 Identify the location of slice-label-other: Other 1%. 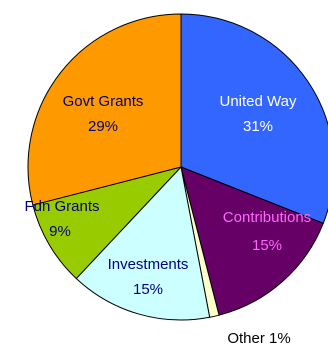
(258, 338).